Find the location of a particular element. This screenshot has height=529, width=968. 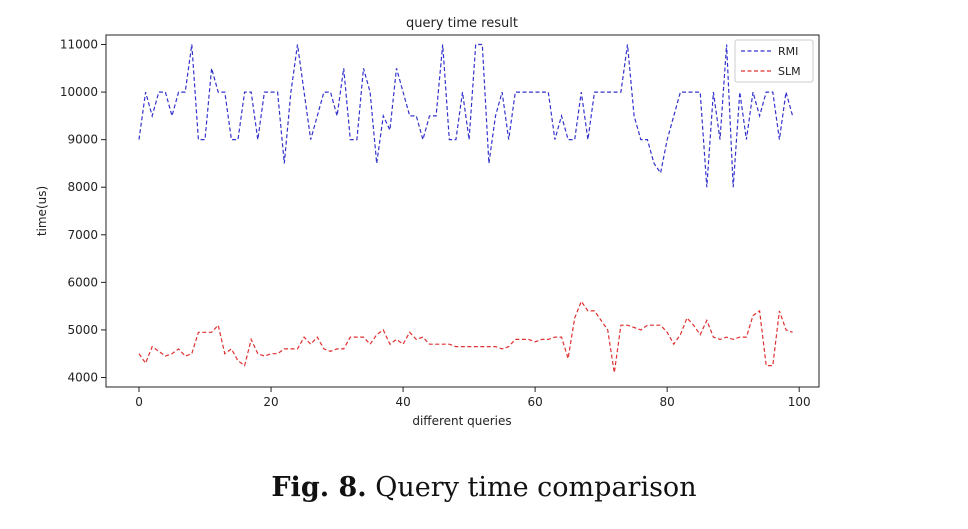

y-tick-label: 11000 is located at coordinates (79, 45).